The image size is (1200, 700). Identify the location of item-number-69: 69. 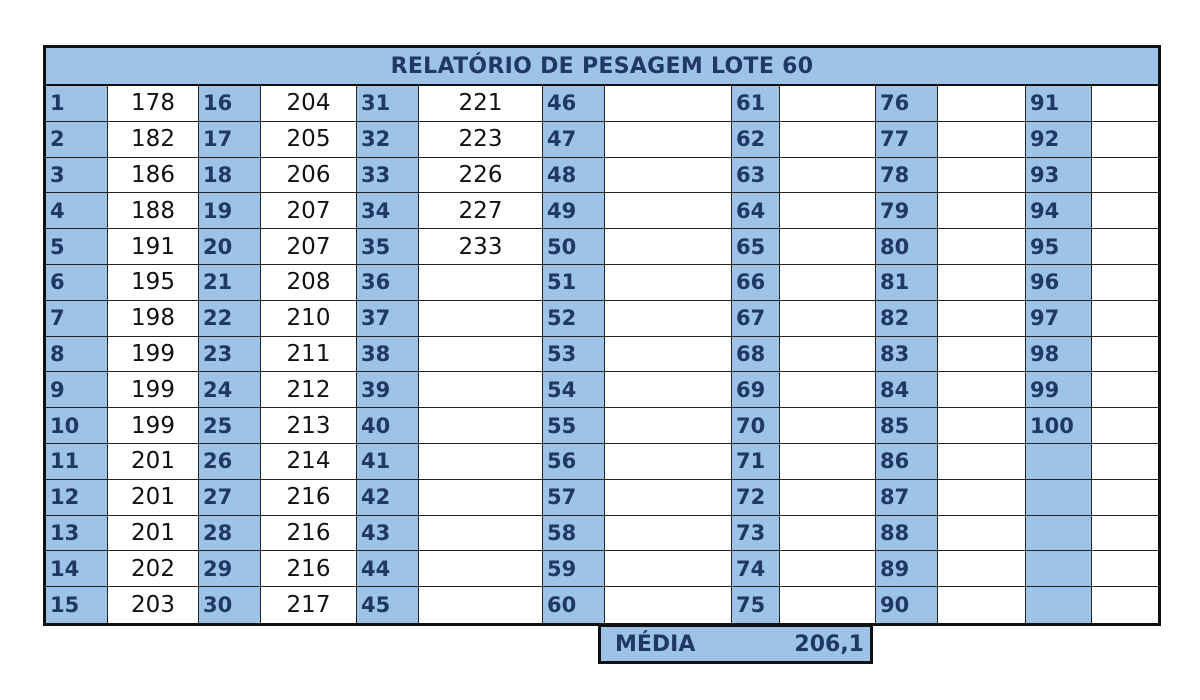
(756, 390).